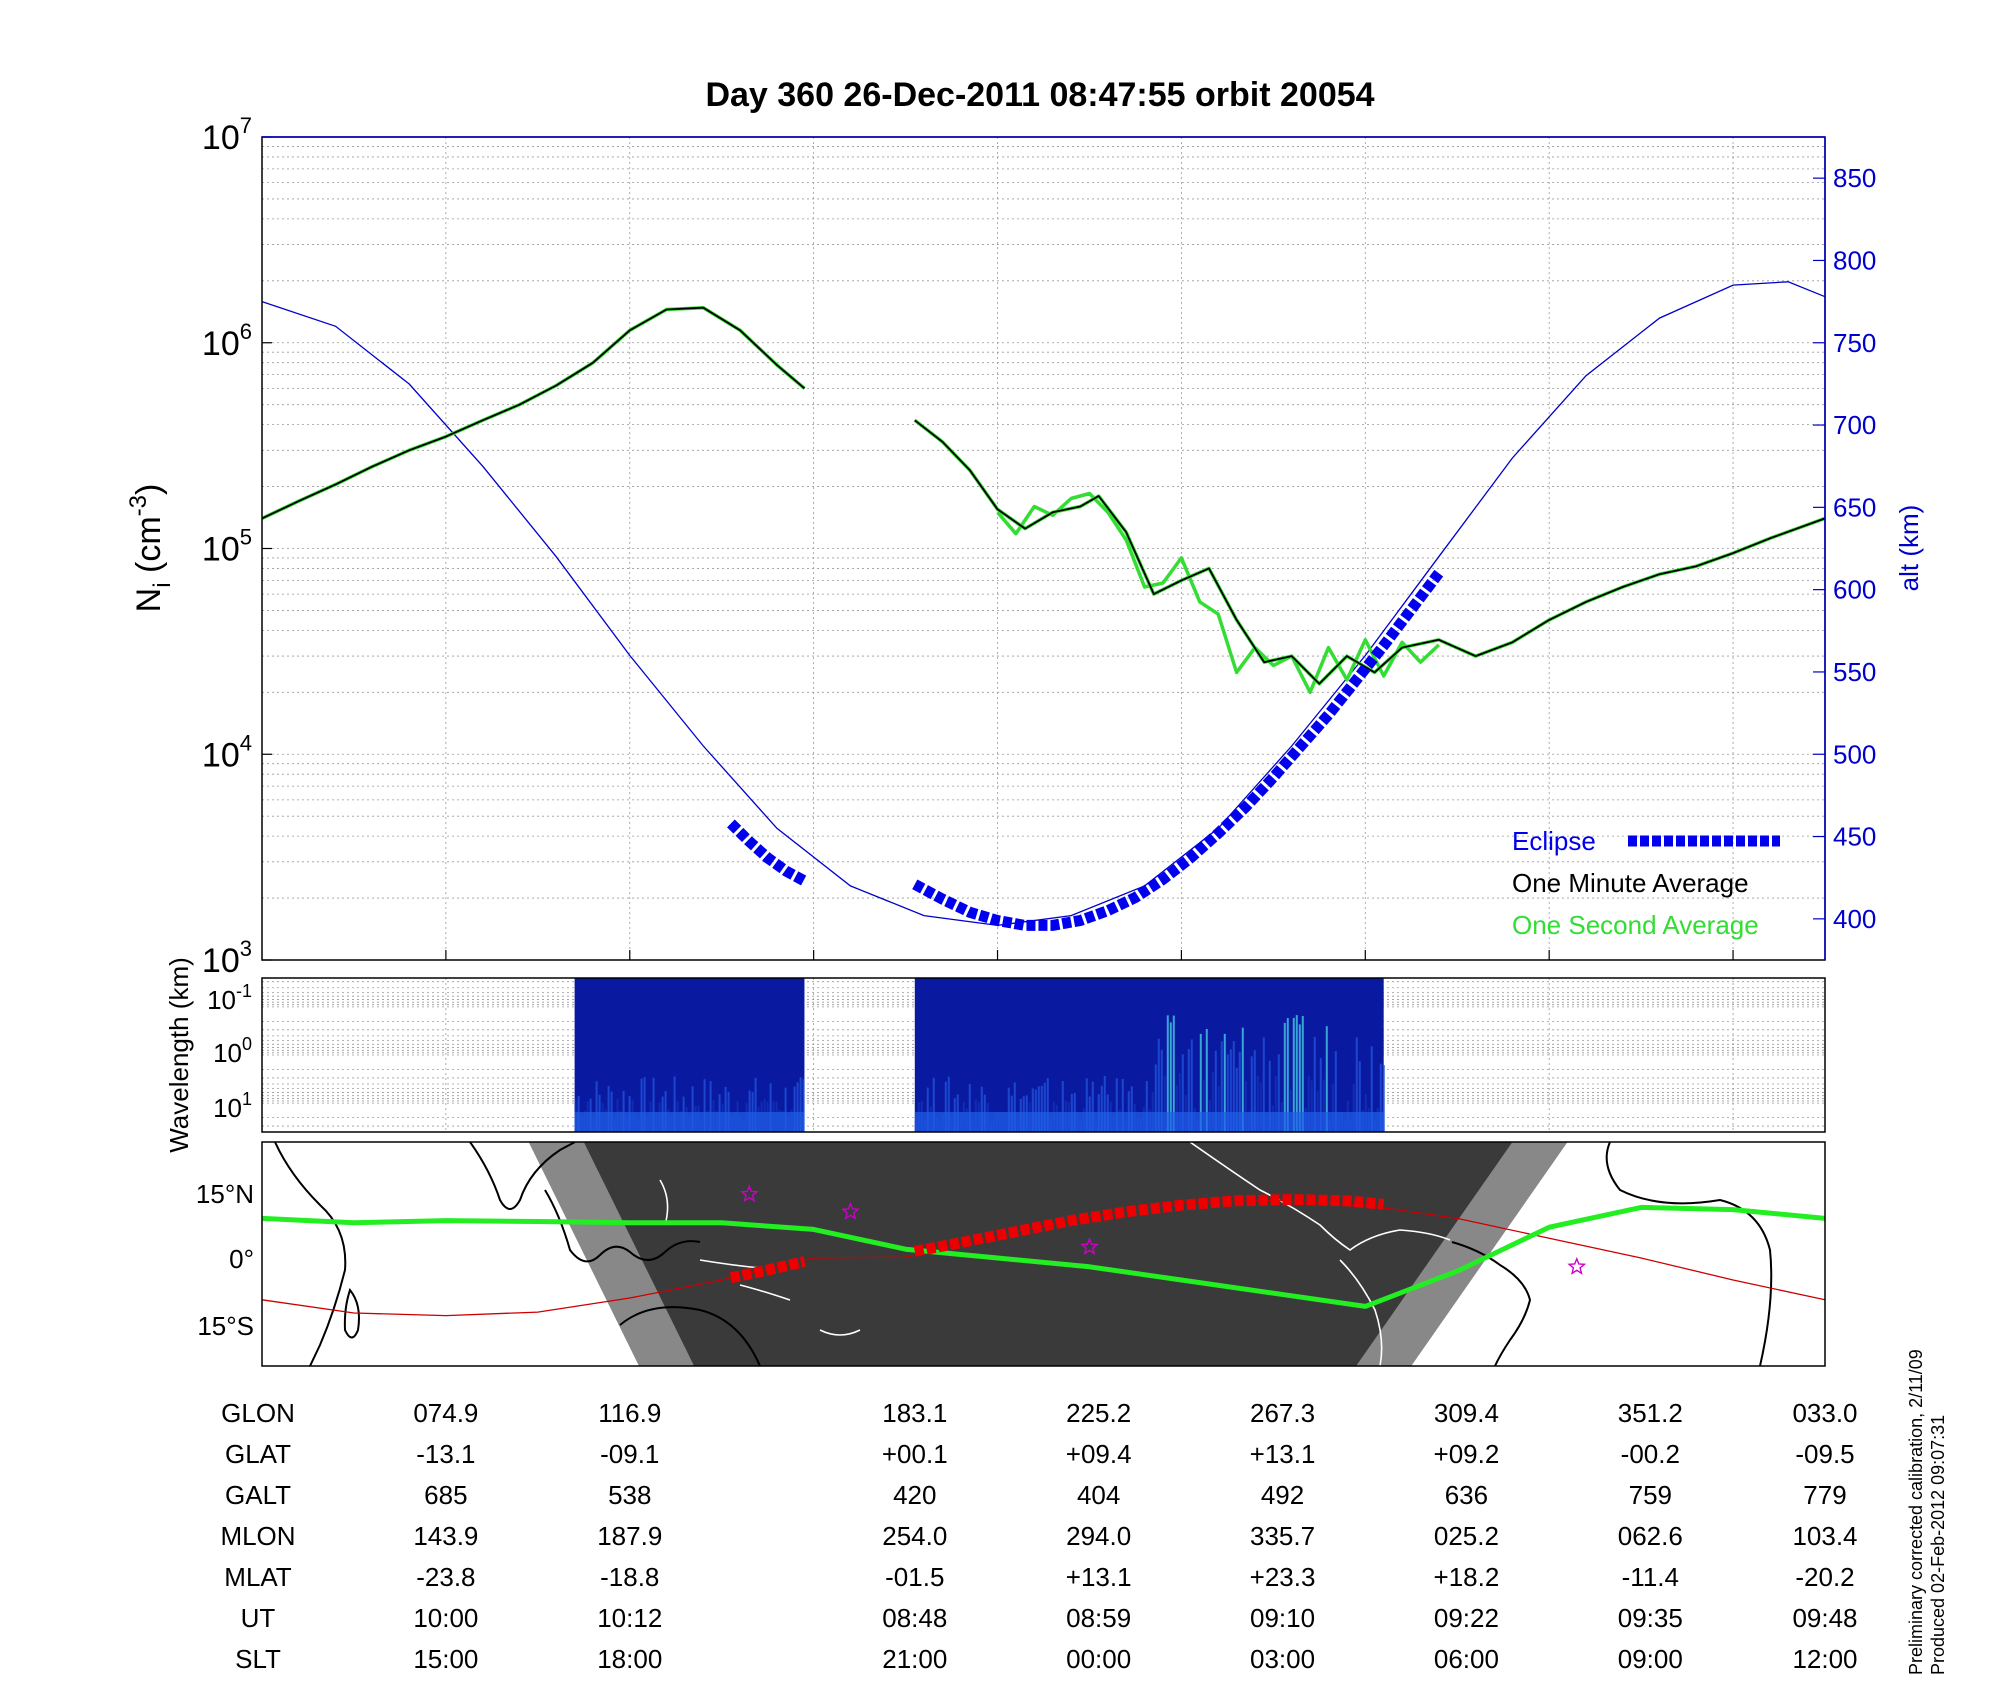  I want to click on table-cell: 759, so click(1650, 1495).